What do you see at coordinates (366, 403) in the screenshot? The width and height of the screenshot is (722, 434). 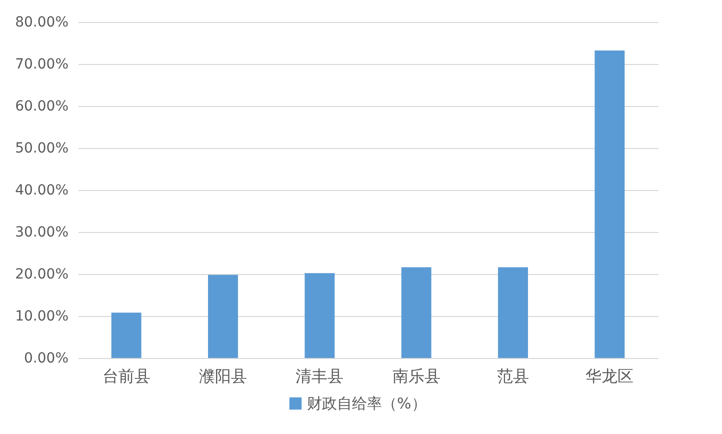 I see `legend-label: 财政自给率（%）` at bounding box center [366, 403].